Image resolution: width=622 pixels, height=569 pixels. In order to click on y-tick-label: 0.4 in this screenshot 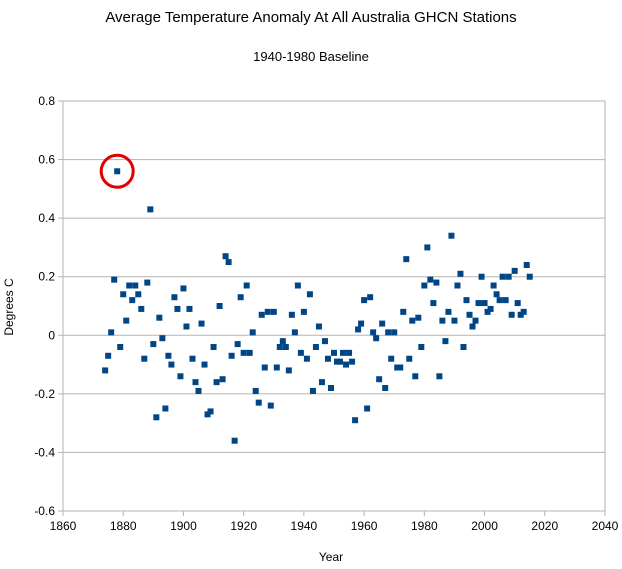, I will do `click(46, 218)`.